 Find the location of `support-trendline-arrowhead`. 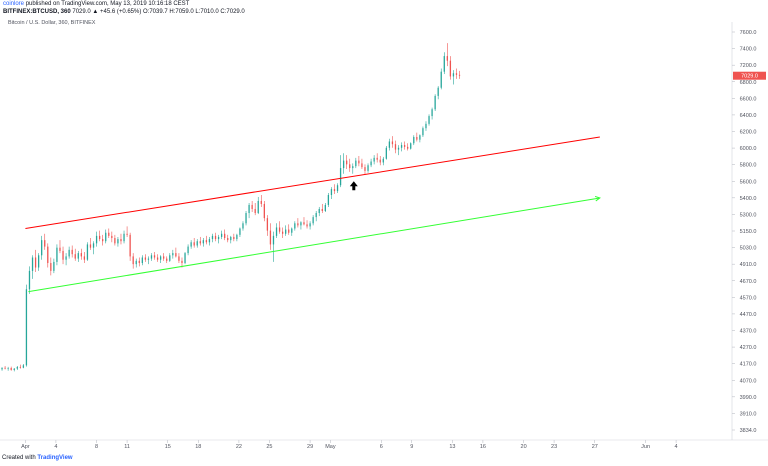

support-trendline-arrowhead is located at coordinates (597, 198).